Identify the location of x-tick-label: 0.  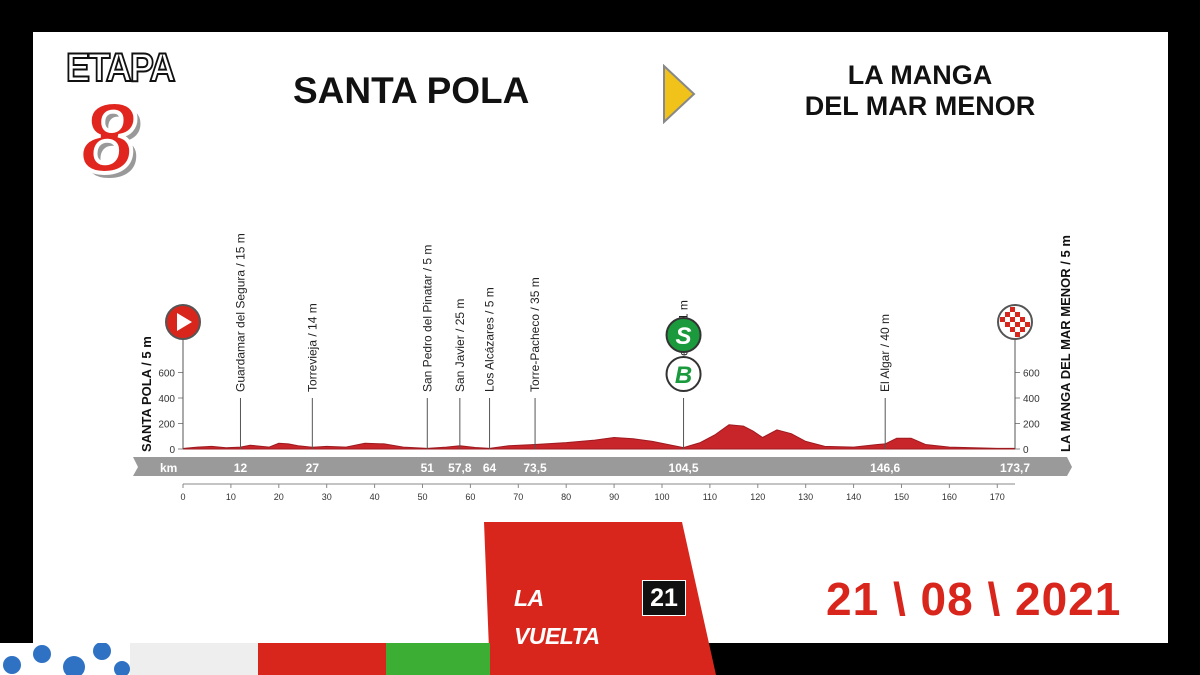
(182, 497).